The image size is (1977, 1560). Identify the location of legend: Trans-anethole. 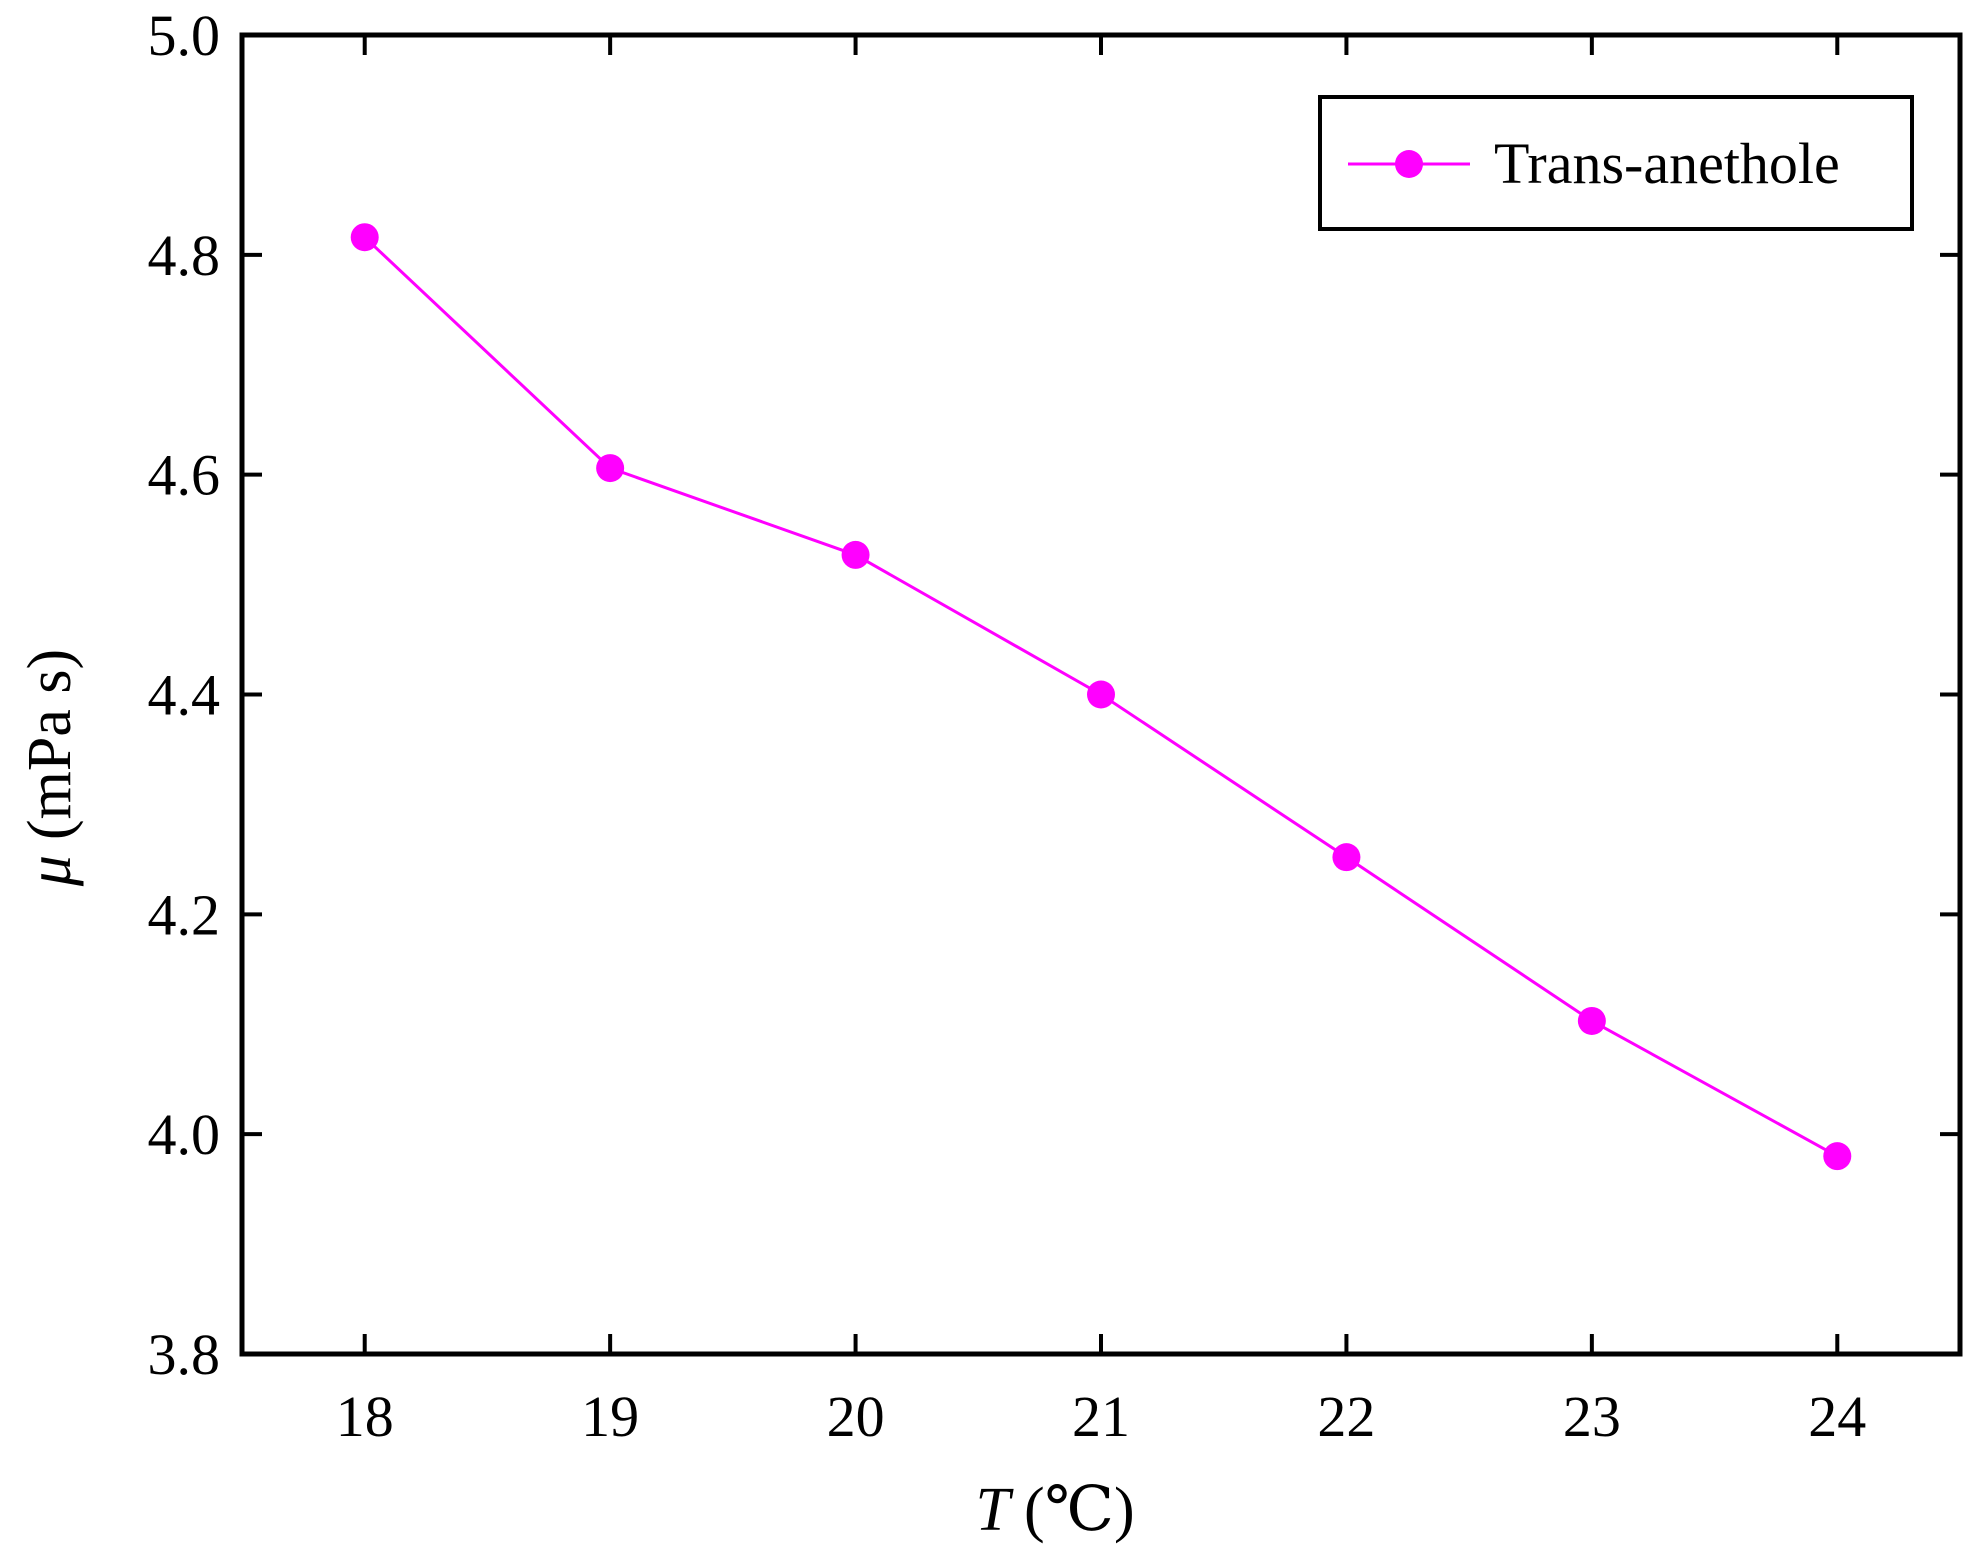
(1616, 163).